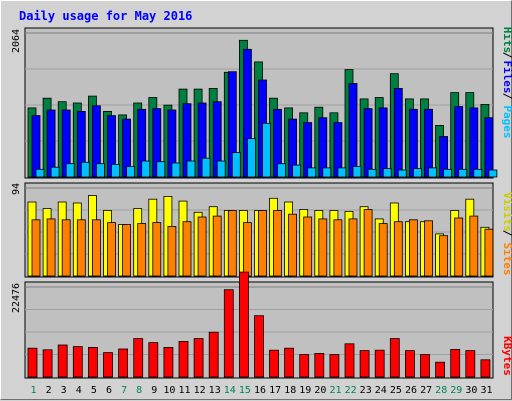  What do you see at coordinates (506, 121) in the screenshot?
I see `legend-pages: Pages` at bounding box center [506, 121].